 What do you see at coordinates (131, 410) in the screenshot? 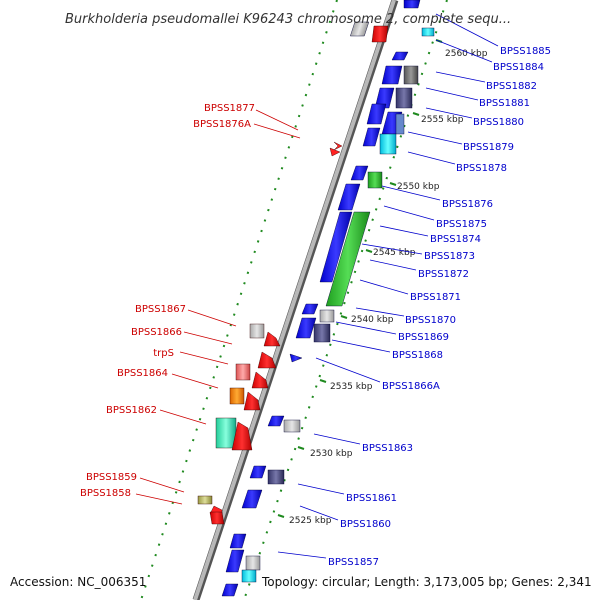
I see `gene-label: BPSS1862` at bounding box center [131, 410].